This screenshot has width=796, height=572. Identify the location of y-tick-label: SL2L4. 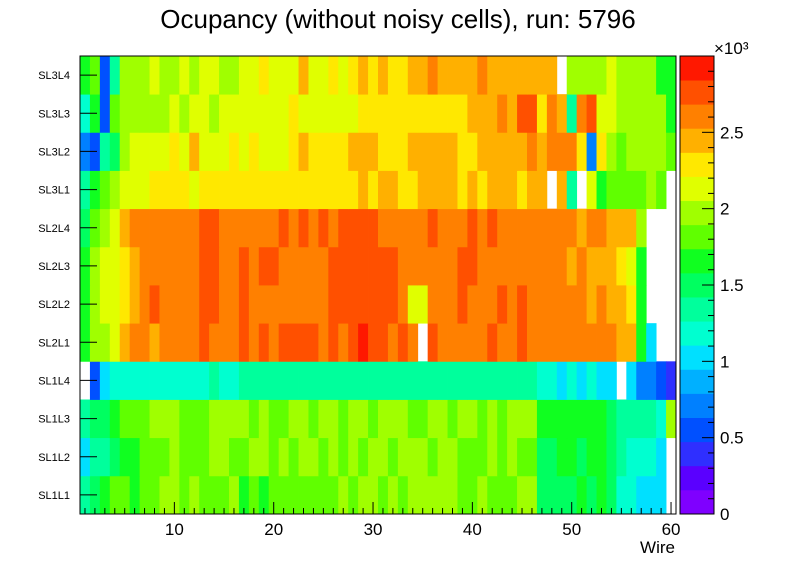
(54, 229).